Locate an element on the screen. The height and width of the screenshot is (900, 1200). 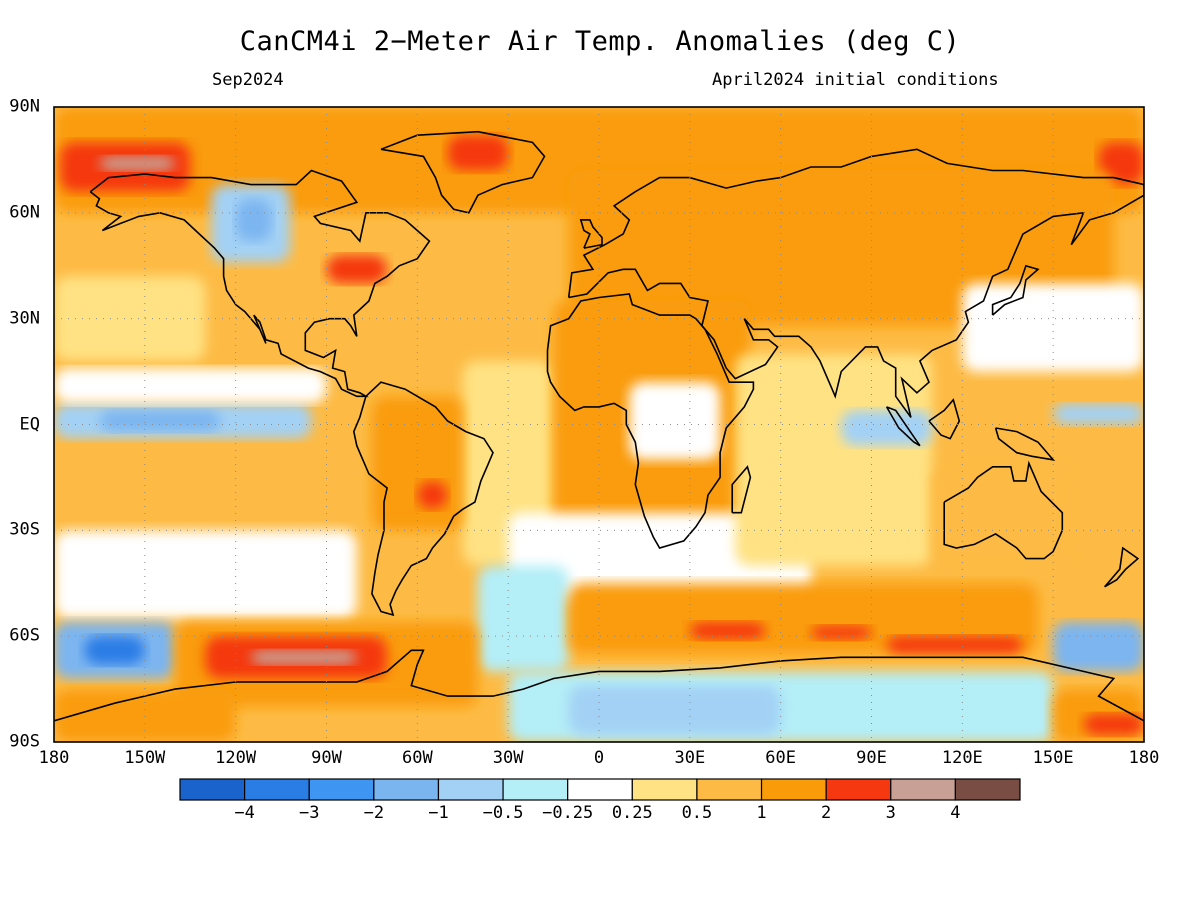
colorbar-label: 3 is located at coordinates (890, 813).